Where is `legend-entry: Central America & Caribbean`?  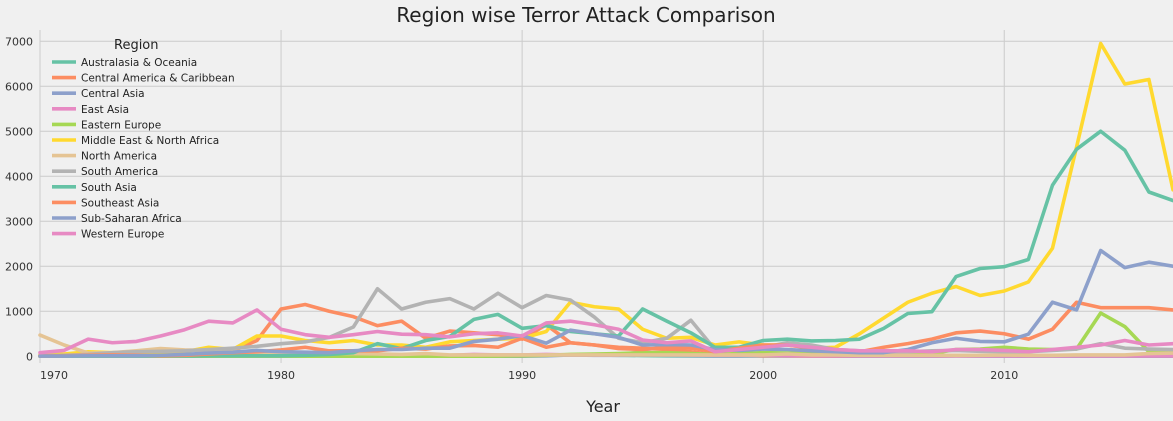 legend-entry: Central America & Caribbean is located at coordinates (158, 79).